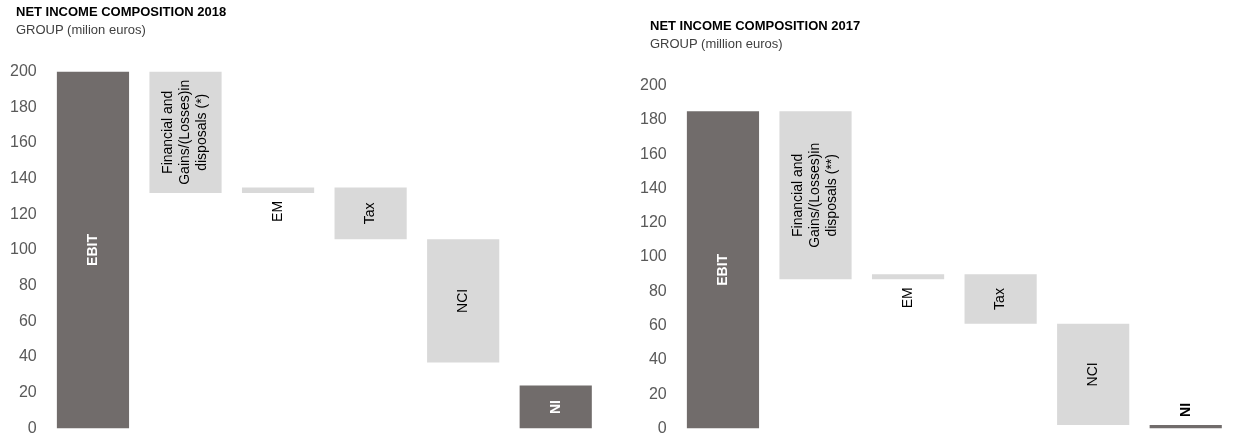 The image size is (1242, 448). Describe the element at coordinates (184, 132) in the screenshot. I see `category-label: Financial and Gains/(Losses)in disposals (*)` at that location.